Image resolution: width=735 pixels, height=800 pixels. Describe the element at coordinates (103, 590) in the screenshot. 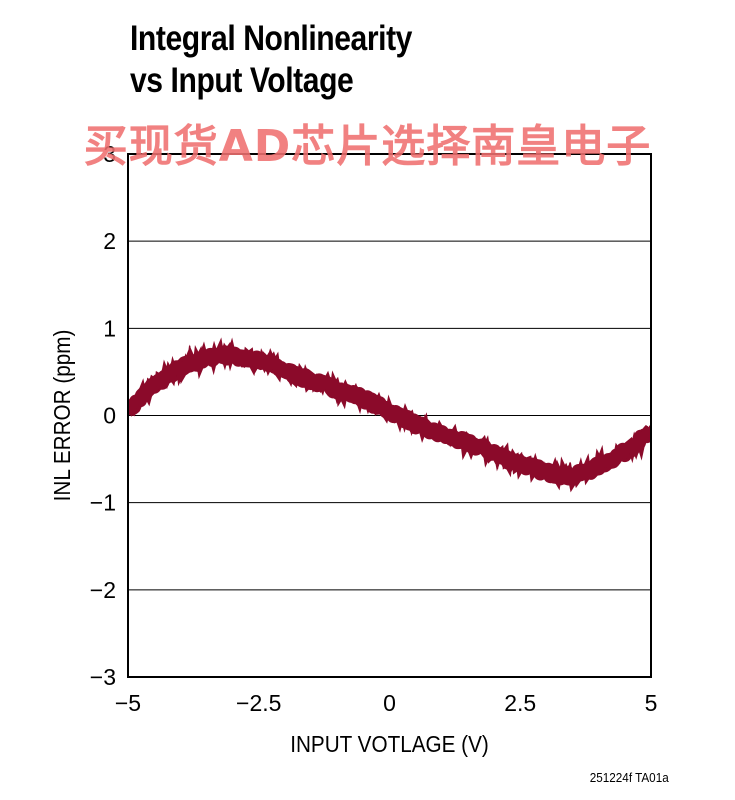

I see `y-tick-label: −2` at that location.